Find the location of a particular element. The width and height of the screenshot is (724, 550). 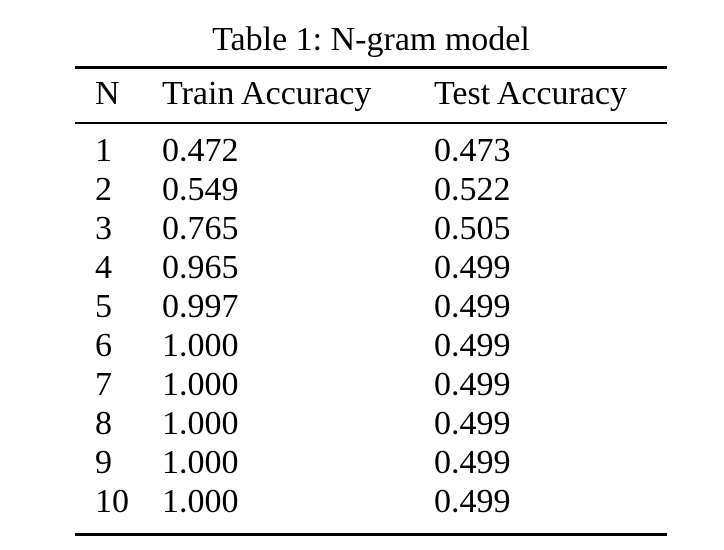

table-top-rule is located at coordinates (371, 67).